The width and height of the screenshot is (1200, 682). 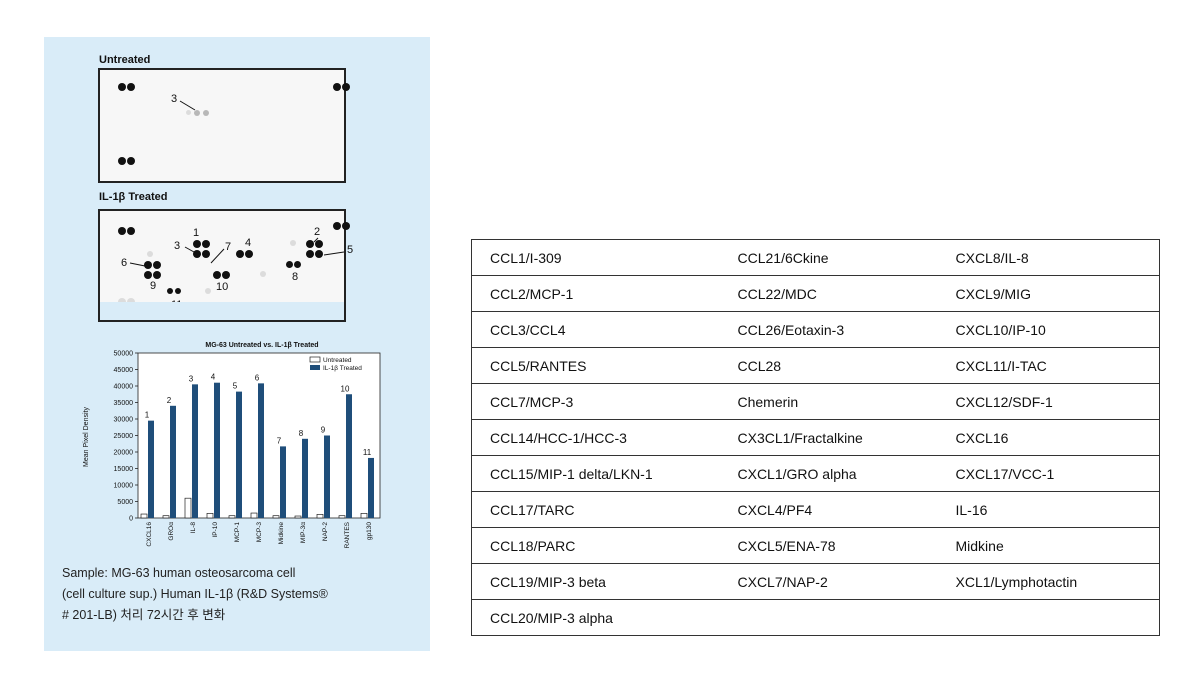 I want to click on untreated-title: Untreated, so click(x=125, y=60).